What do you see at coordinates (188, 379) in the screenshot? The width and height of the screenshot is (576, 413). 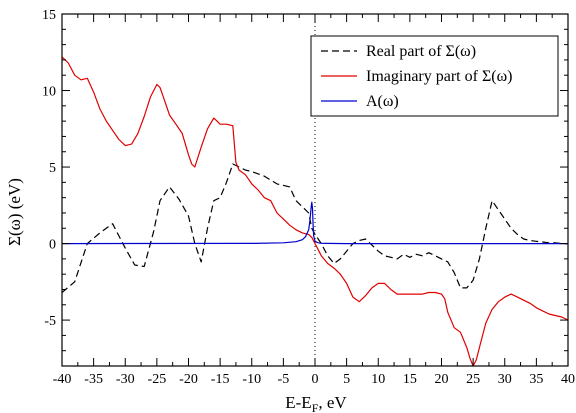 I see `x-tick-label: -20` at bounding box center [188, 379].